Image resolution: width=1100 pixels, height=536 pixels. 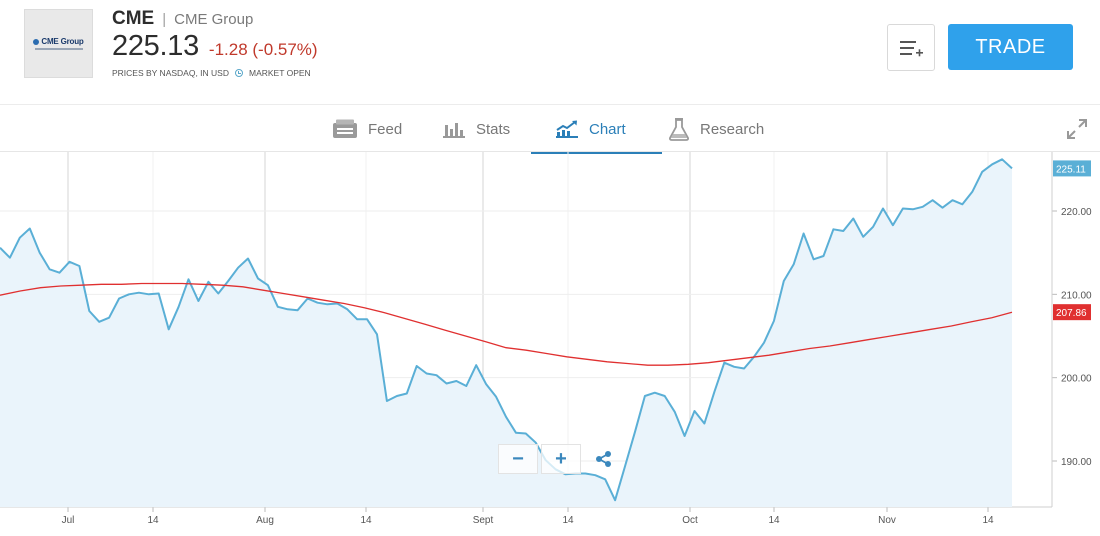 I want to click on tab-label: Research, so click(x=732, y=129).